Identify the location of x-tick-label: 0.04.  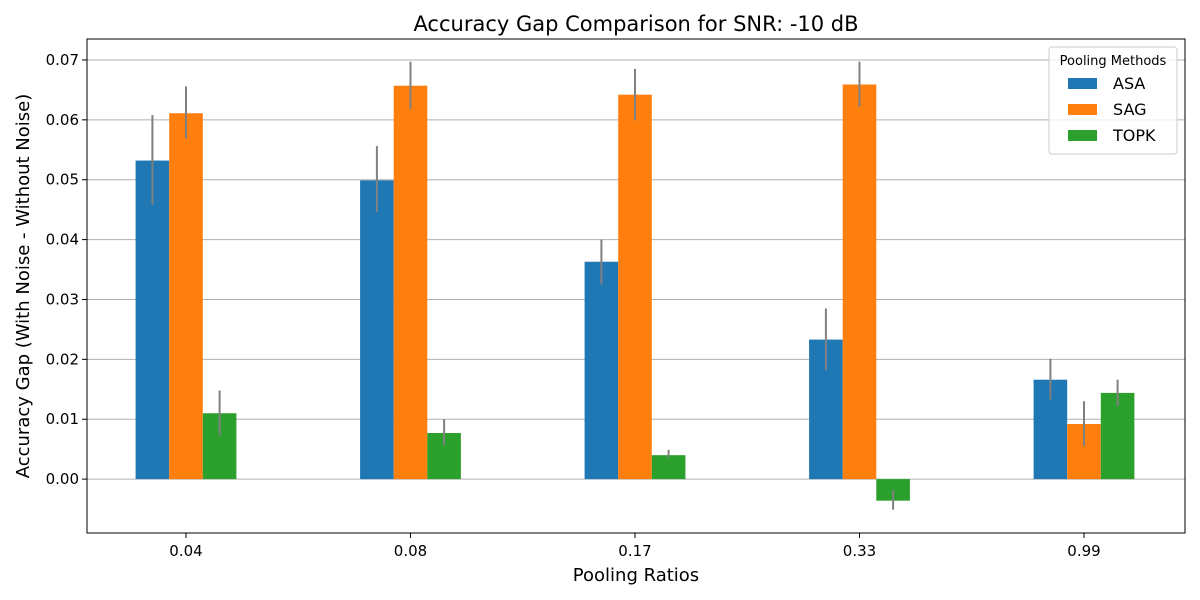
(185, 551).